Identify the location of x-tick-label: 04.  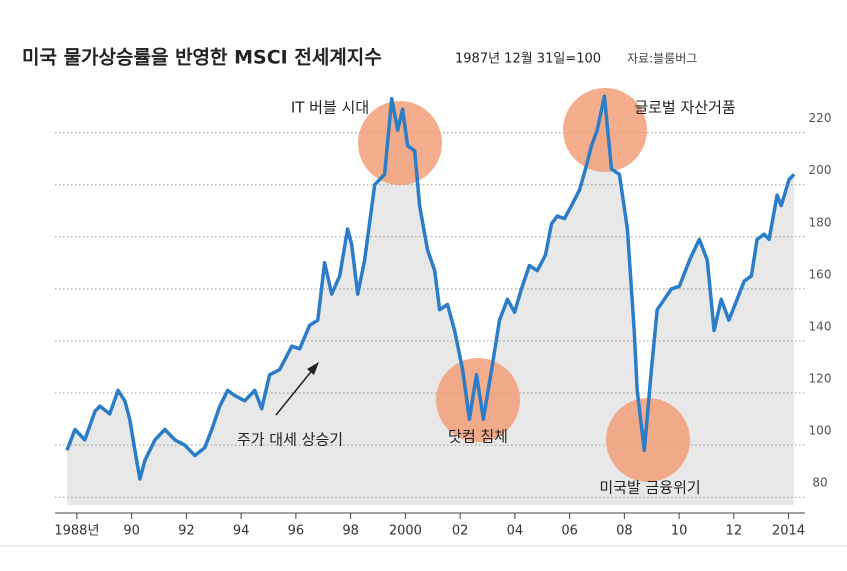
(515, 531).